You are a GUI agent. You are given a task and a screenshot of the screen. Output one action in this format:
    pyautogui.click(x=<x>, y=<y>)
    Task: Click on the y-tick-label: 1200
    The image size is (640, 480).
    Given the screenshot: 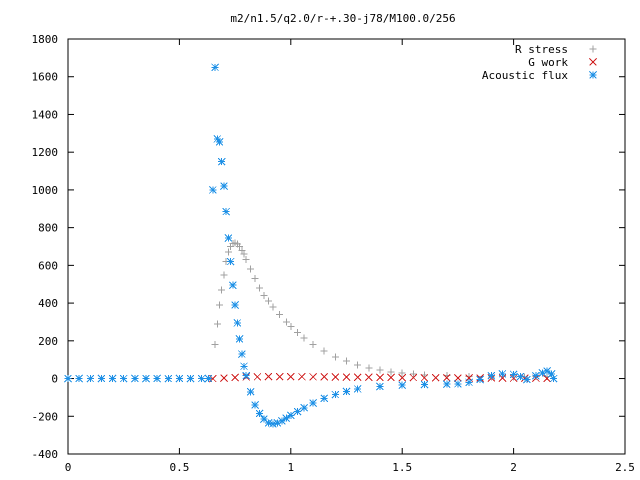 What is the action you would take?
    pyautogui.click(x=45, y=152)
    